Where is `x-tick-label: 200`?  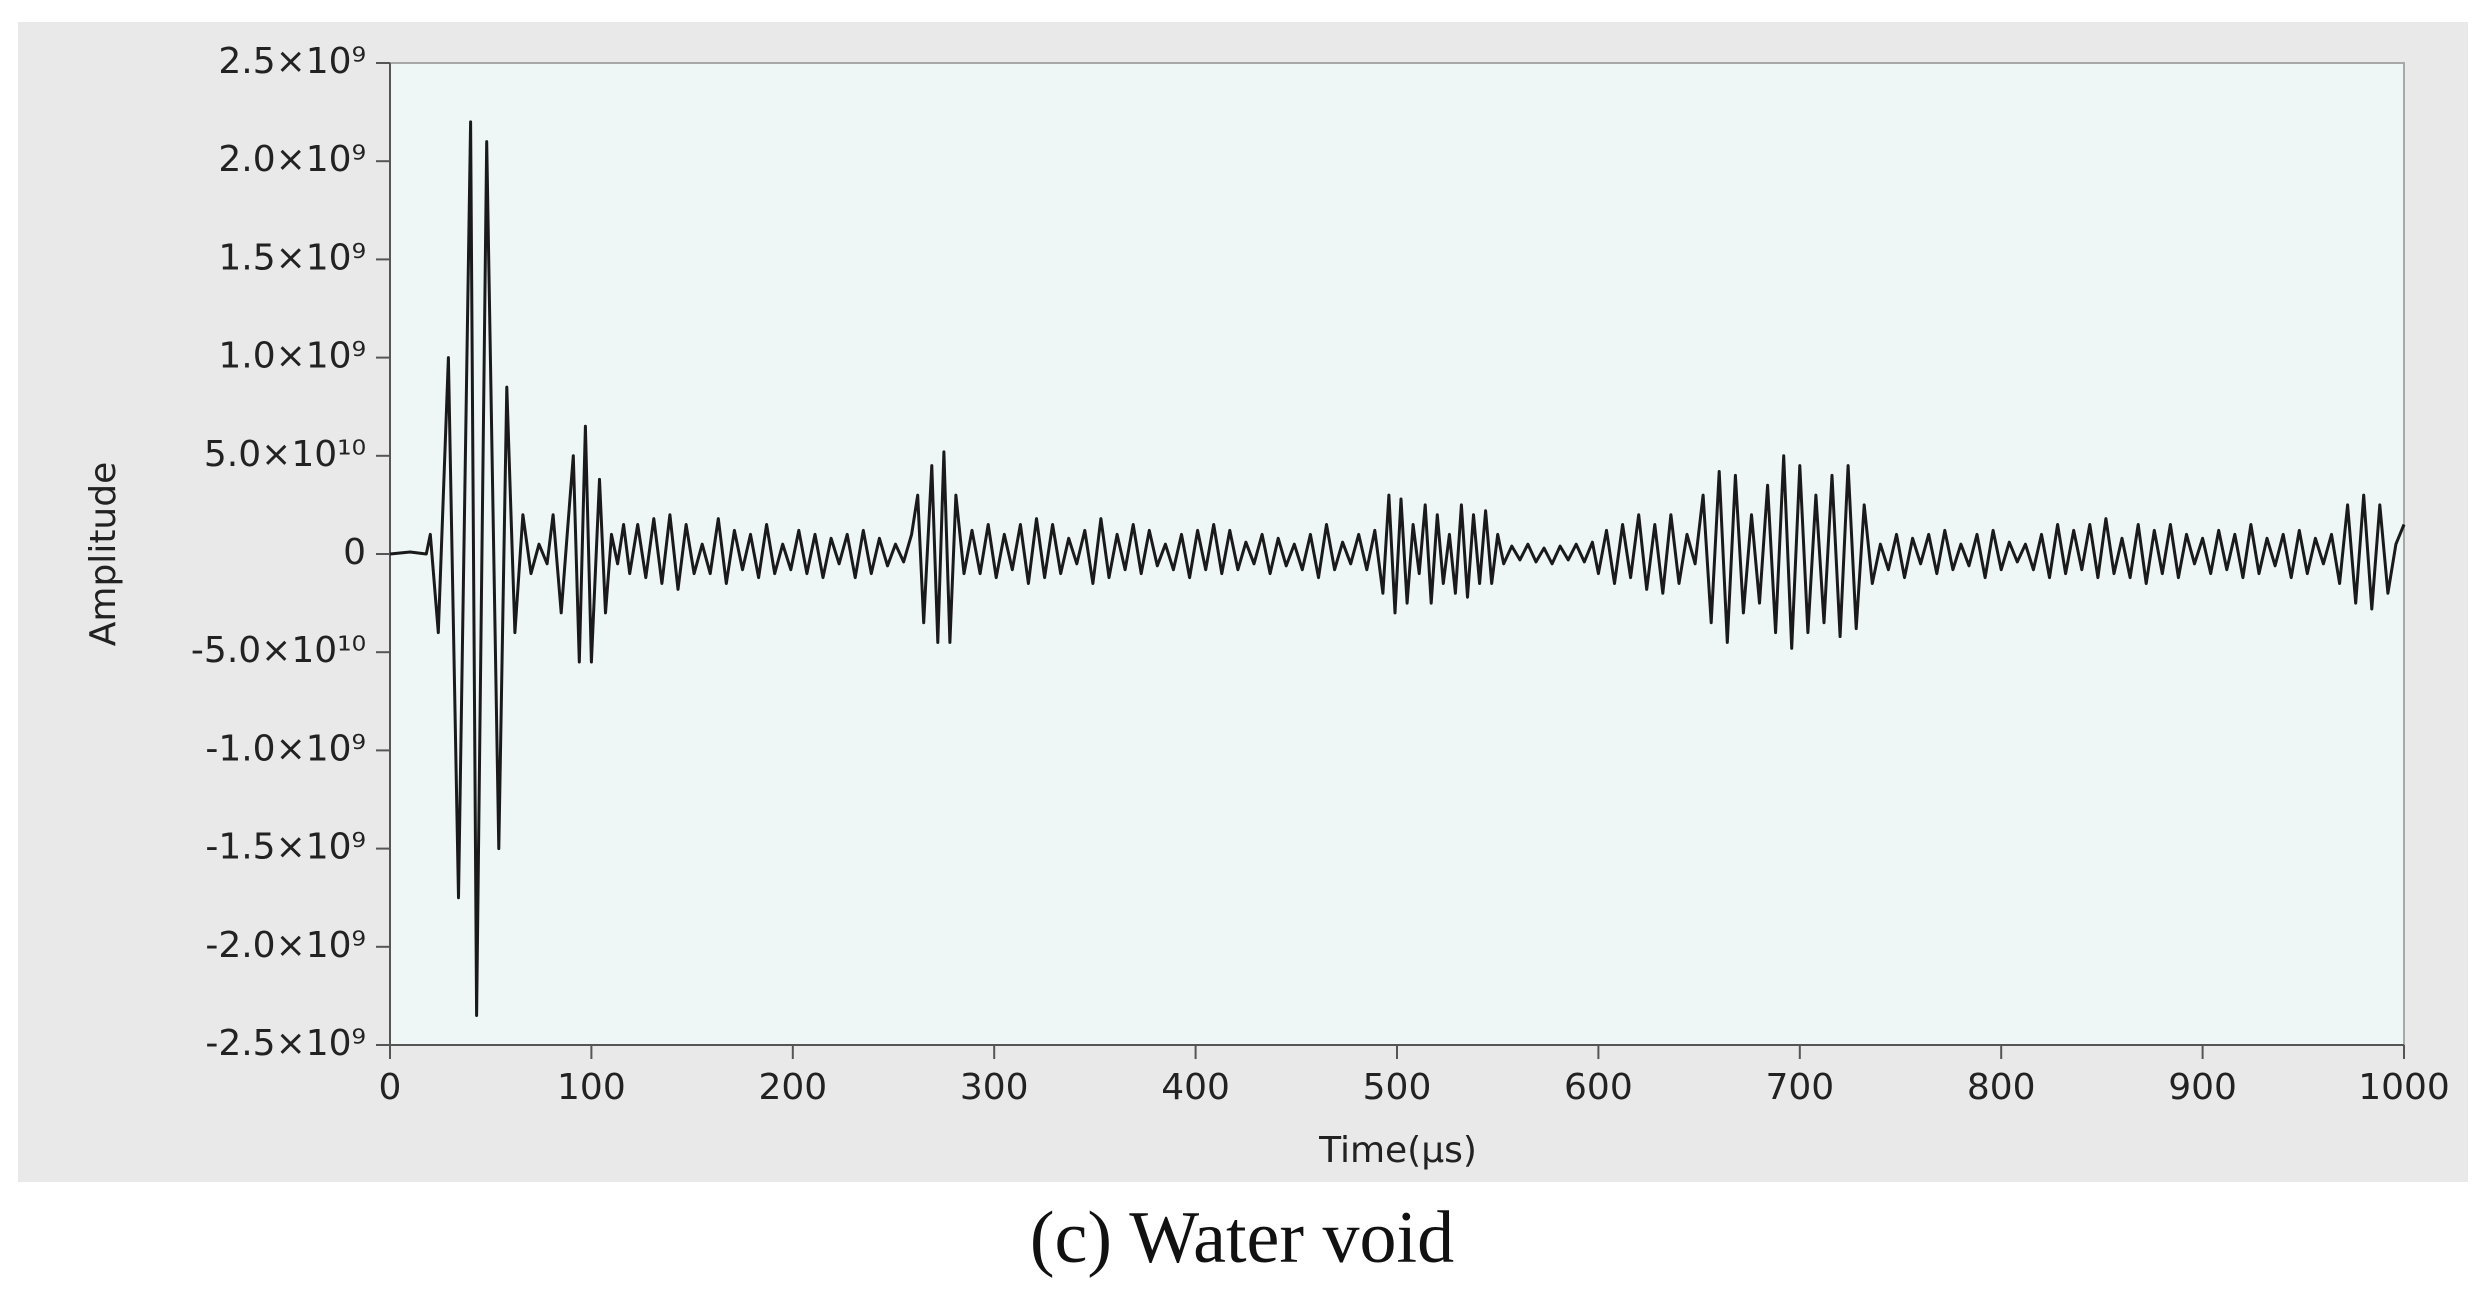
x-tick-label: 200 is located at coordinates (792, 1087).